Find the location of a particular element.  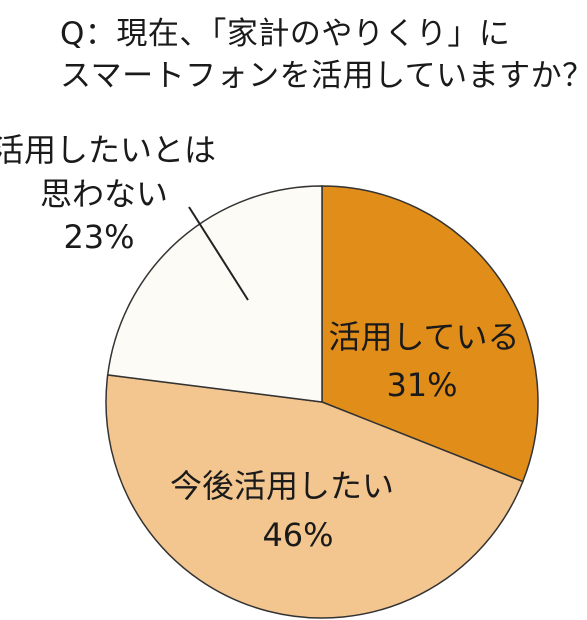

slice-label-omowanai-line-2: 思わない is located at coordinates (104, 194).